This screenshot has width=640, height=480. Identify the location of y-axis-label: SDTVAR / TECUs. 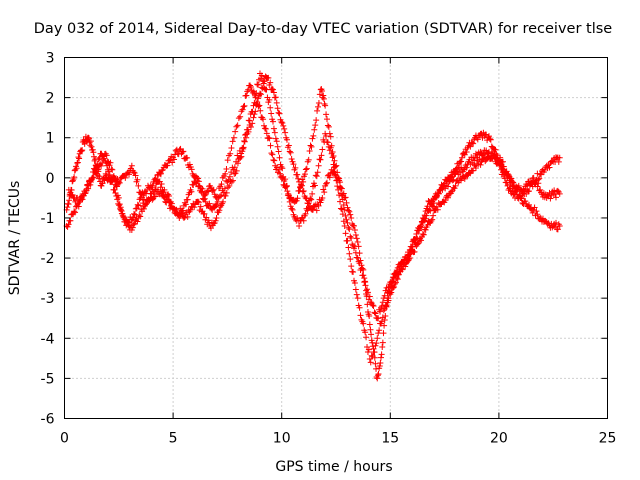
(15, 238).